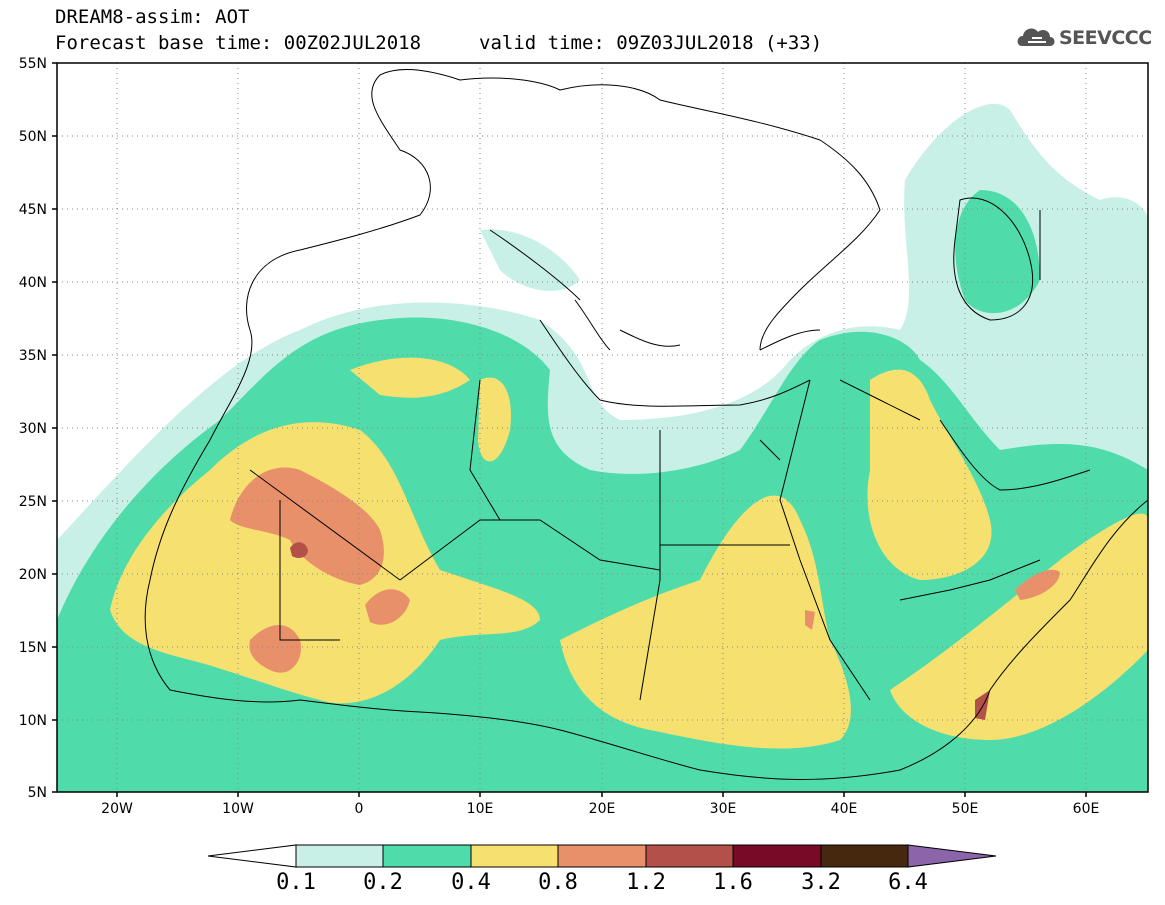 This screenshot has width=1165, height=905. I want to click on lon-label: 50E, so click(965, 809).